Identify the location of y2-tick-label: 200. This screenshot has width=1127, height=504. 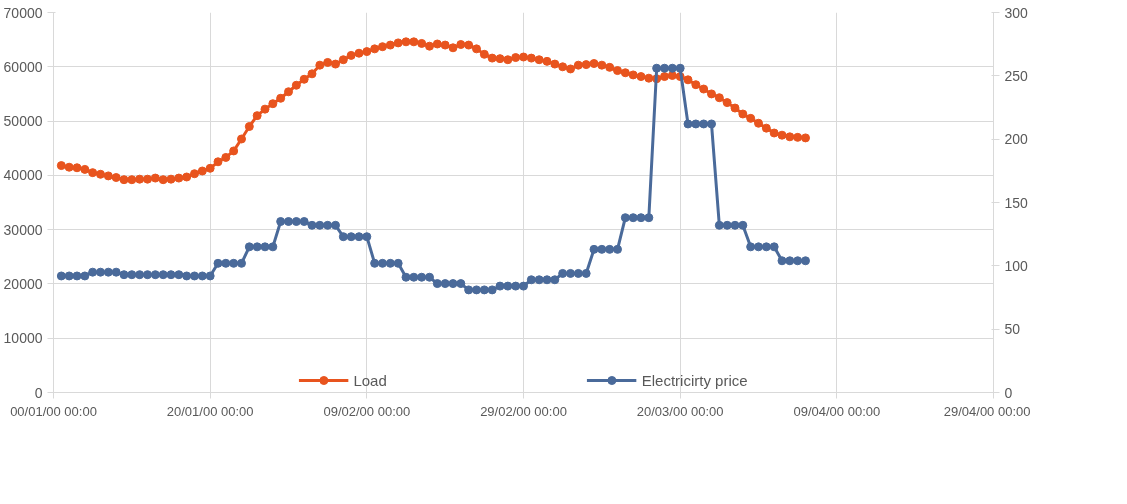
(1016, 139).